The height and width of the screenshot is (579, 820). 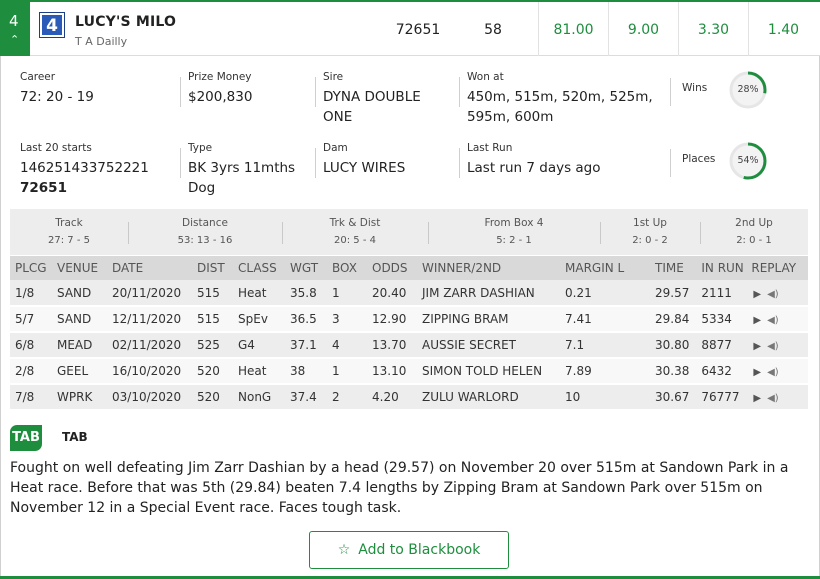 I want to click on cell-dist: 525, so click(x=217, y=345).